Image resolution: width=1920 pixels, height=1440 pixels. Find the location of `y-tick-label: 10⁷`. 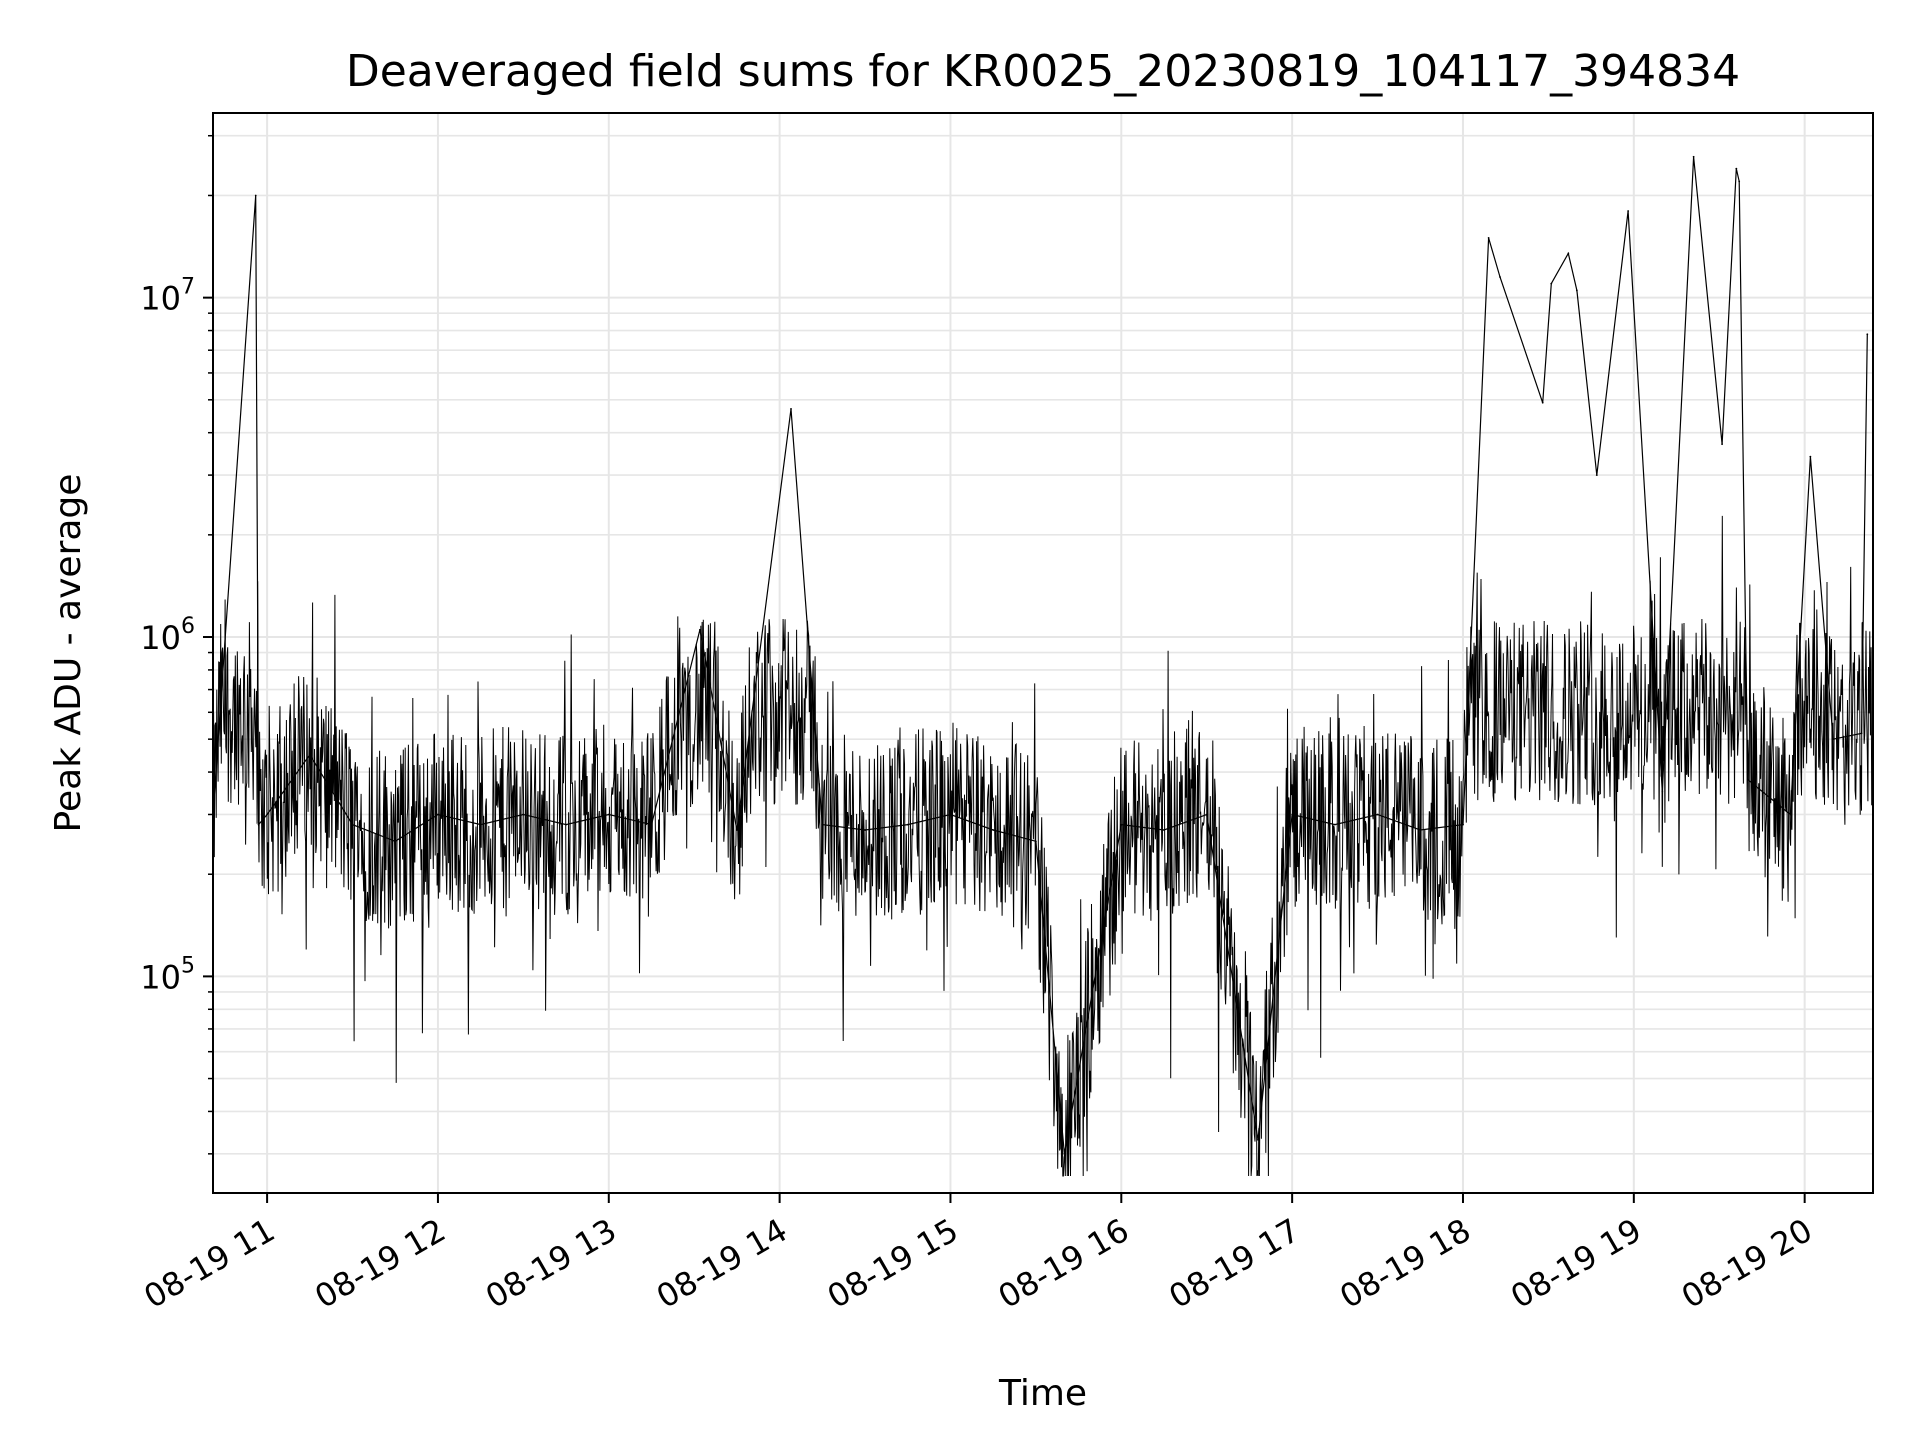

y-tick-label: 10⁷ is located at coordinates (167, 296).